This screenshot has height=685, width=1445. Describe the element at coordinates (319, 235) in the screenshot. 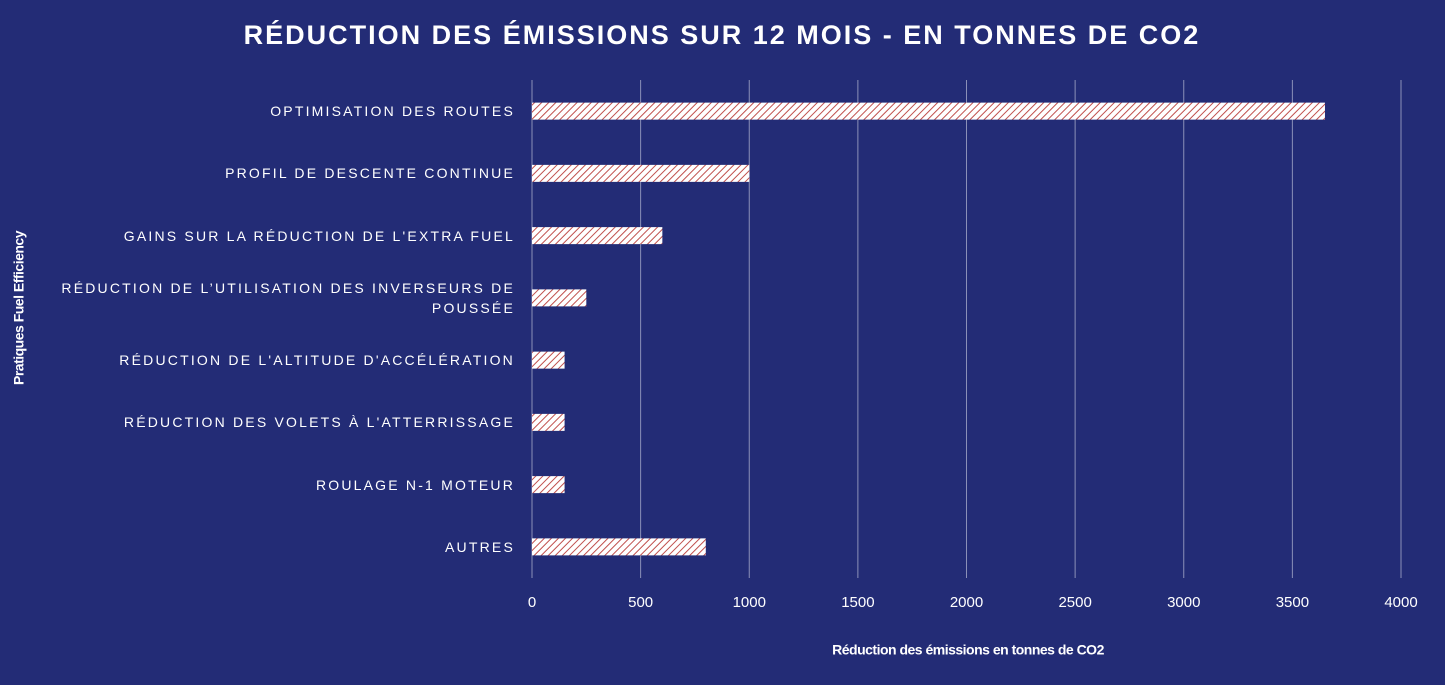

I see `y-tick-label: GAINS SUR LA RÉDUCTION DE L'EXTRA FUEL` at that location.